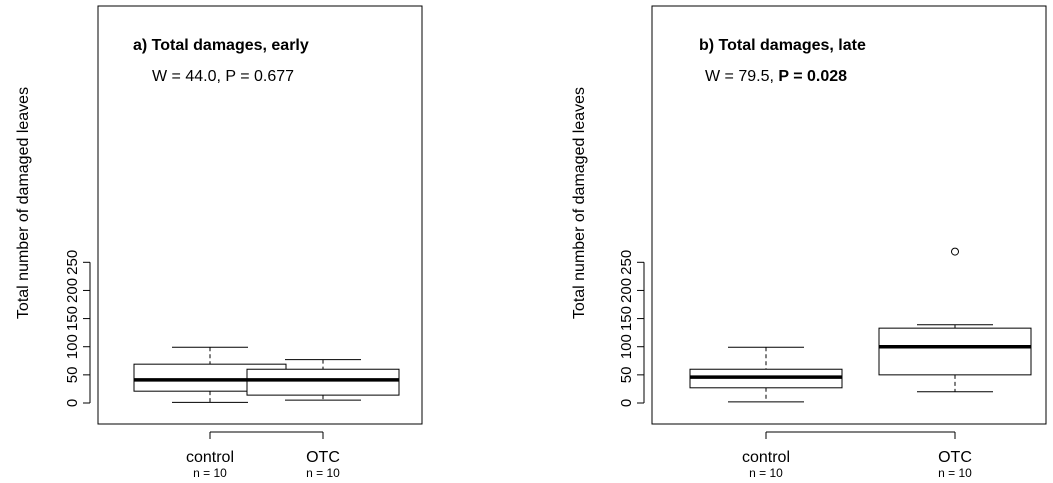 This screenshot has width=1053, height=483. I want to click on w-statistic: W = 79.5,, so click(741, 76).